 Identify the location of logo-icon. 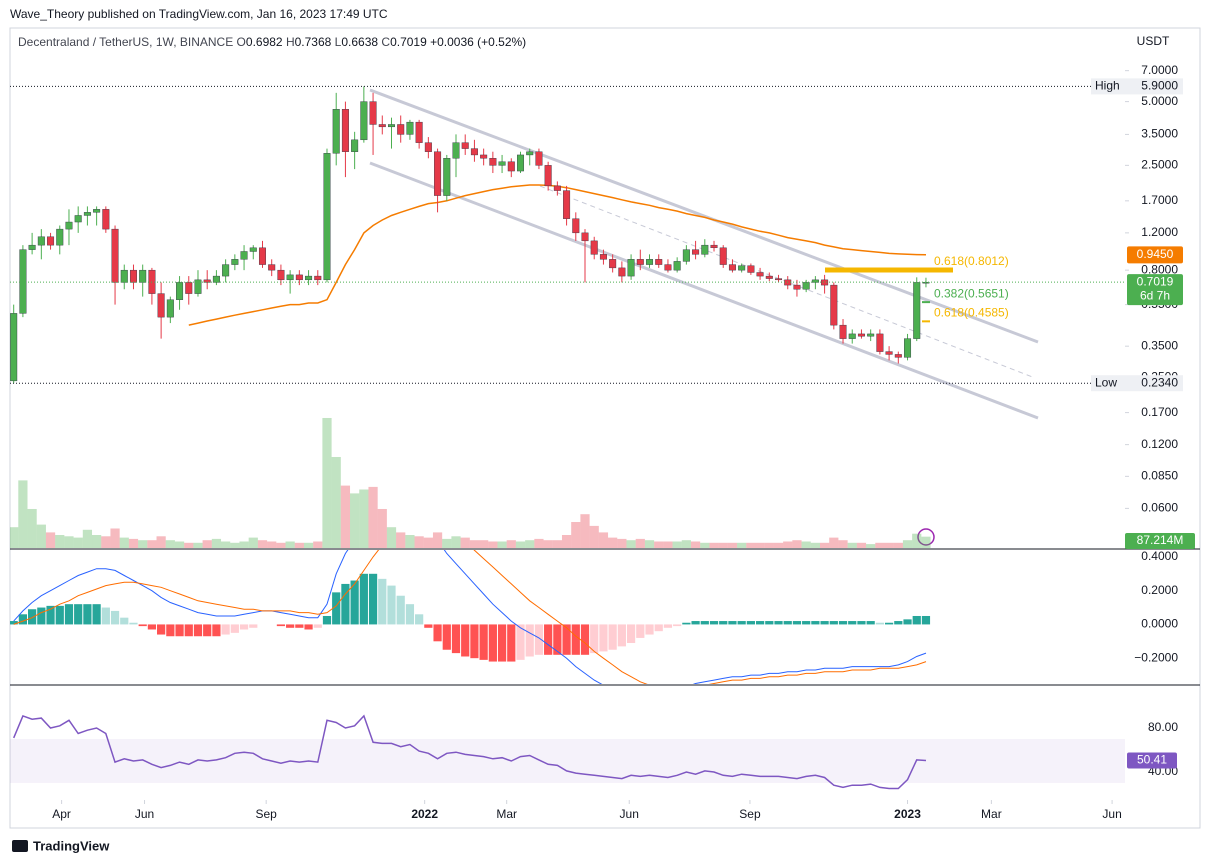
(20, 846).